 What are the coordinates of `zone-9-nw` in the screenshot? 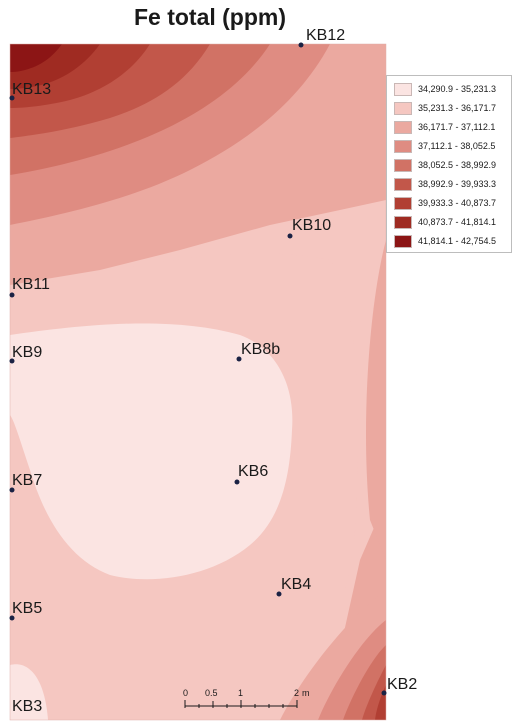 It's located at (36, 58).